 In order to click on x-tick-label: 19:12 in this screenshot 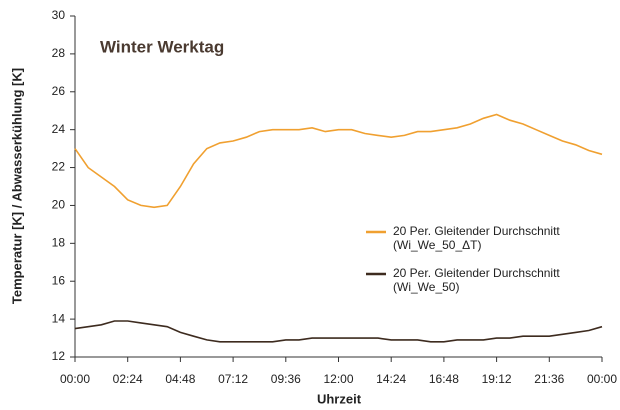, I will do `click(497, 379)`.